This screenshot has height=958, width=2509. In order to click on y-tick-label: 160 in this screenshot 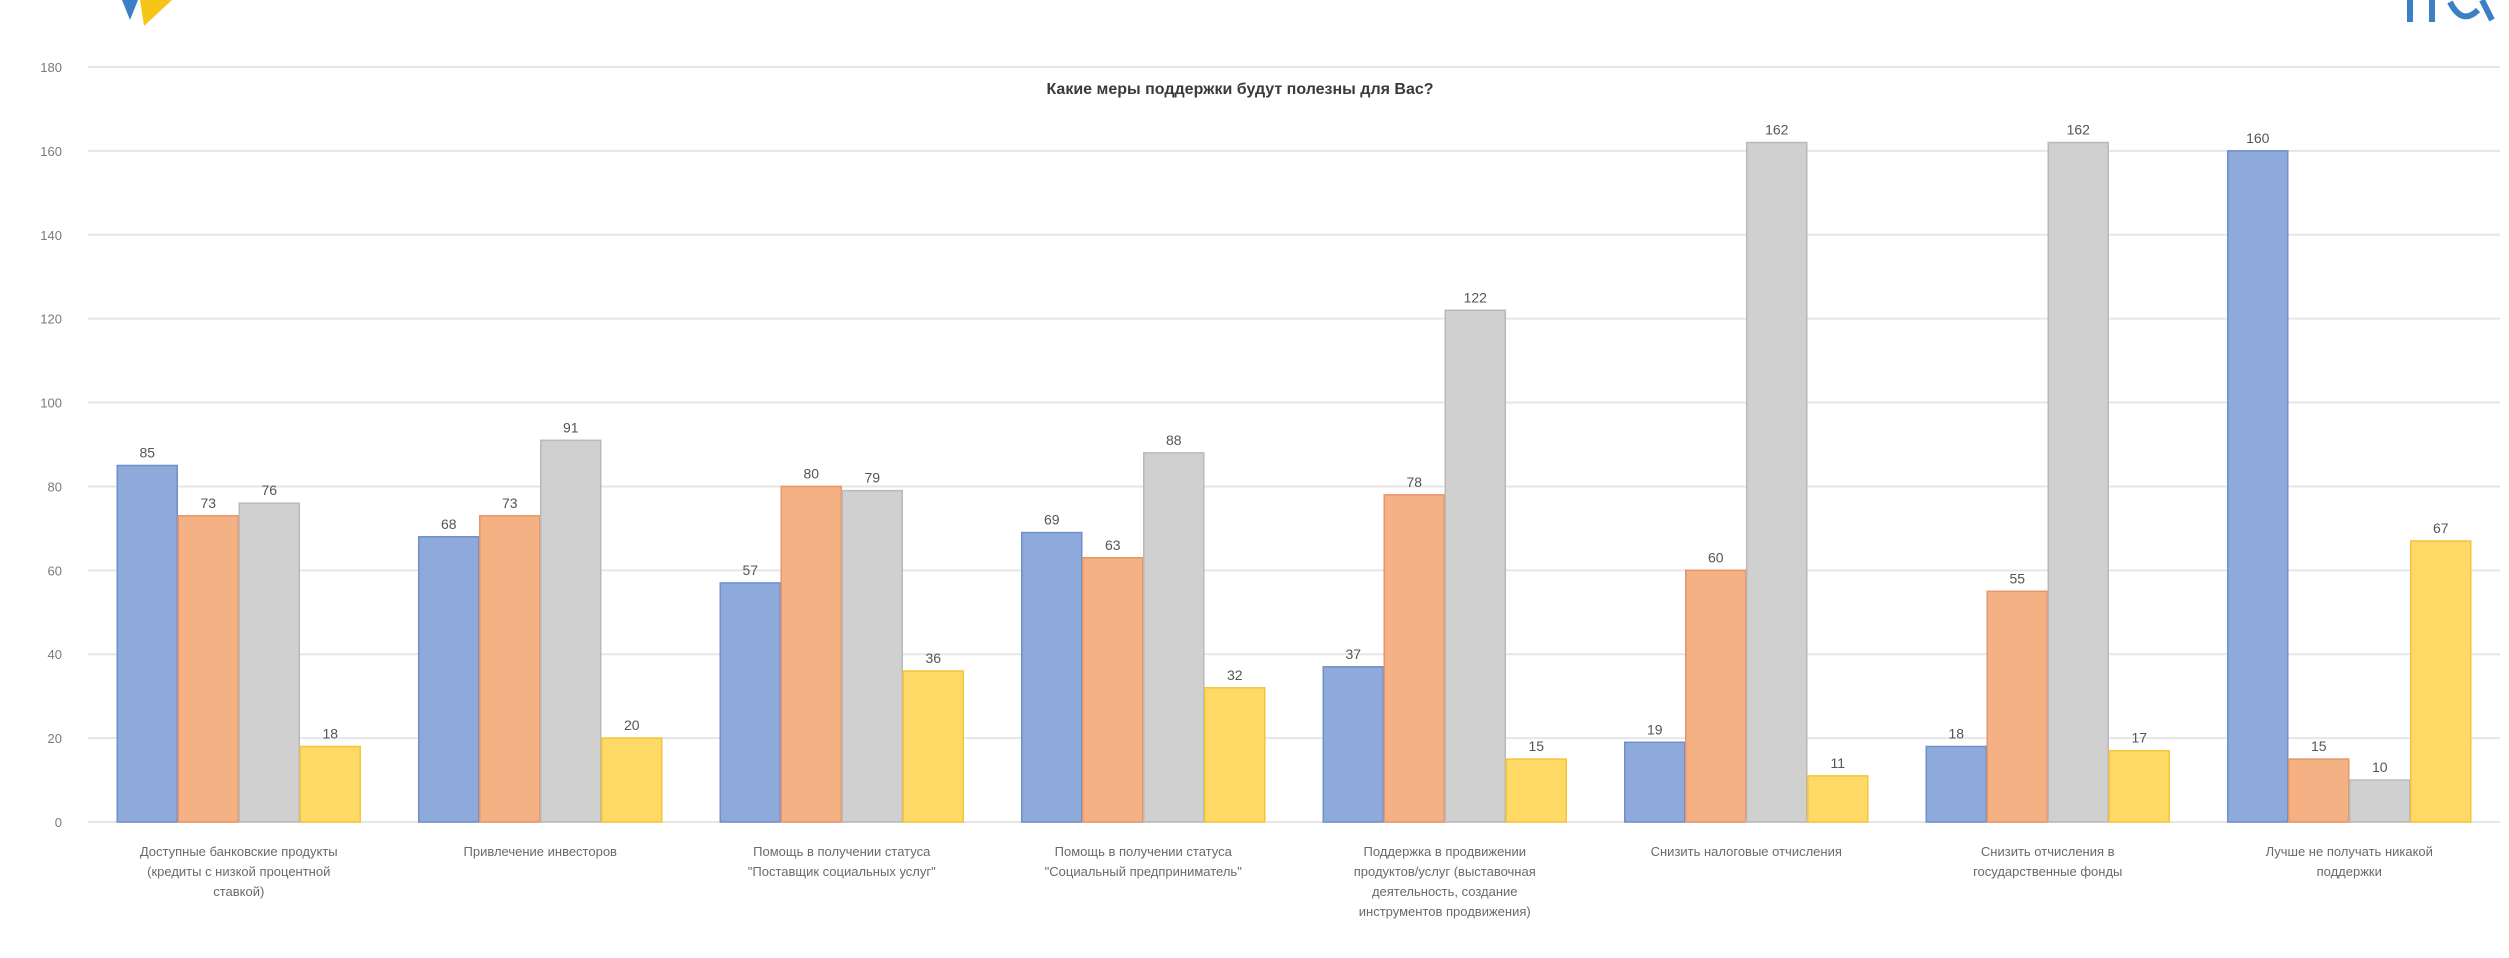, I will do `click(51, 151)`.